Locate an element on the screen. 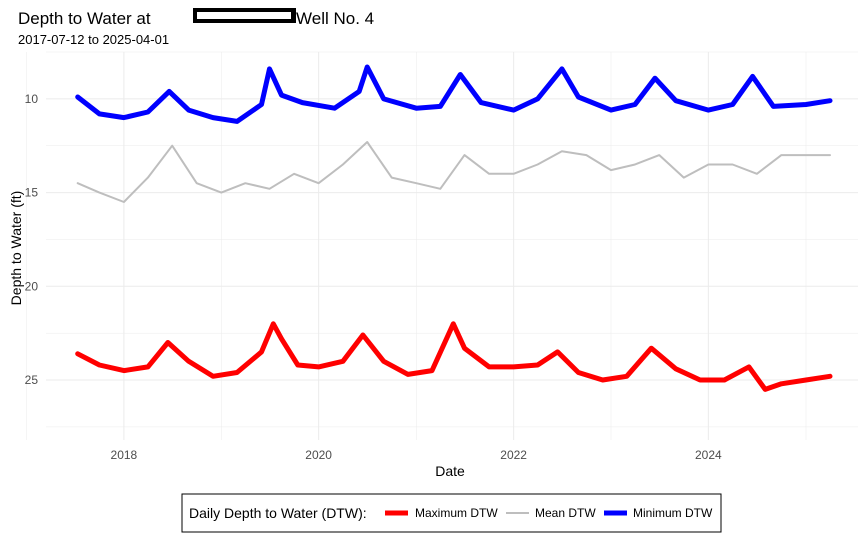 The width and height of the screenshot is (865, 539). x-tick-label: 2020 is located at coordinates (318, 455).